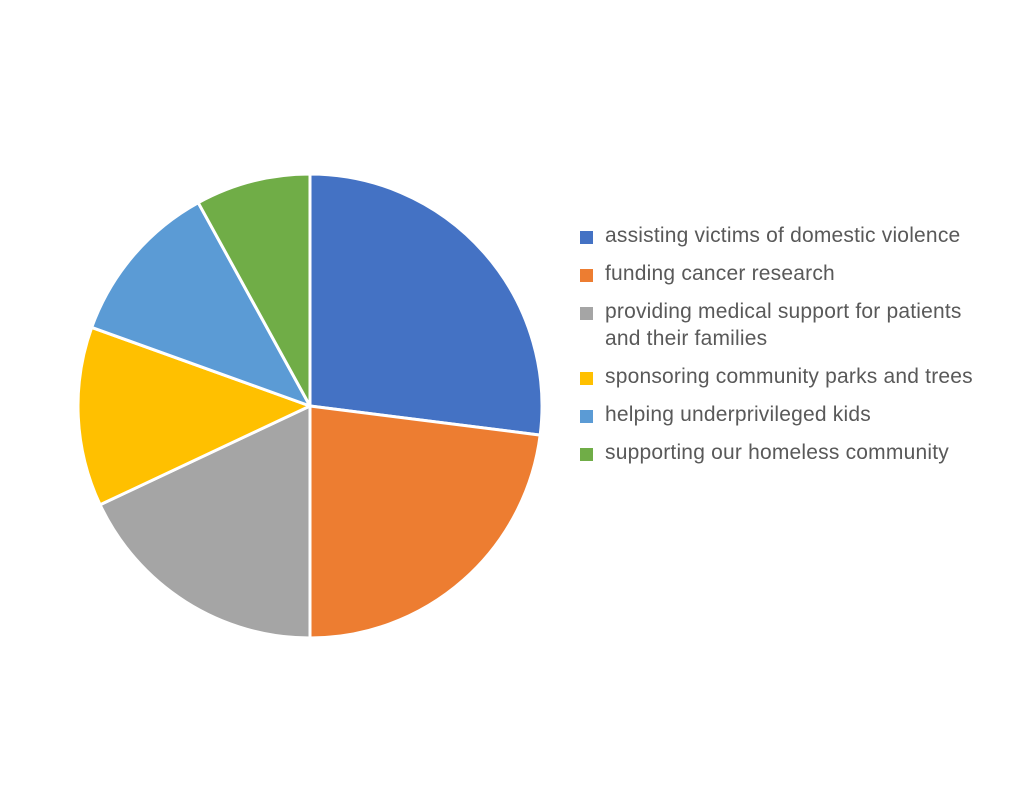 This screenshot has height=791, width=1024. I want to click on legend-label: funding cancer research, so click(720, 273).